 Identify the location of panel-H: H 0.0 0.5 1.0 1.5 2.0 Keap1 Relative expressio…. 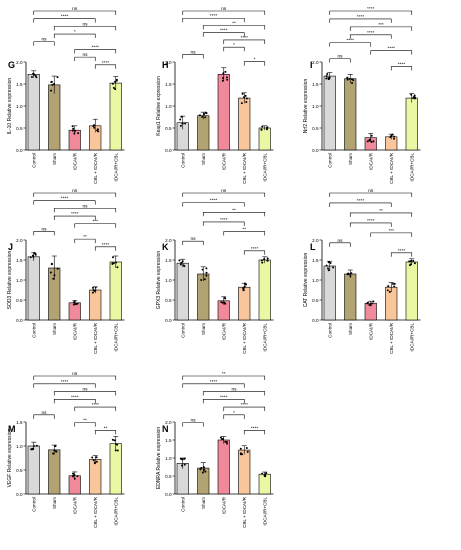
(215, 95).